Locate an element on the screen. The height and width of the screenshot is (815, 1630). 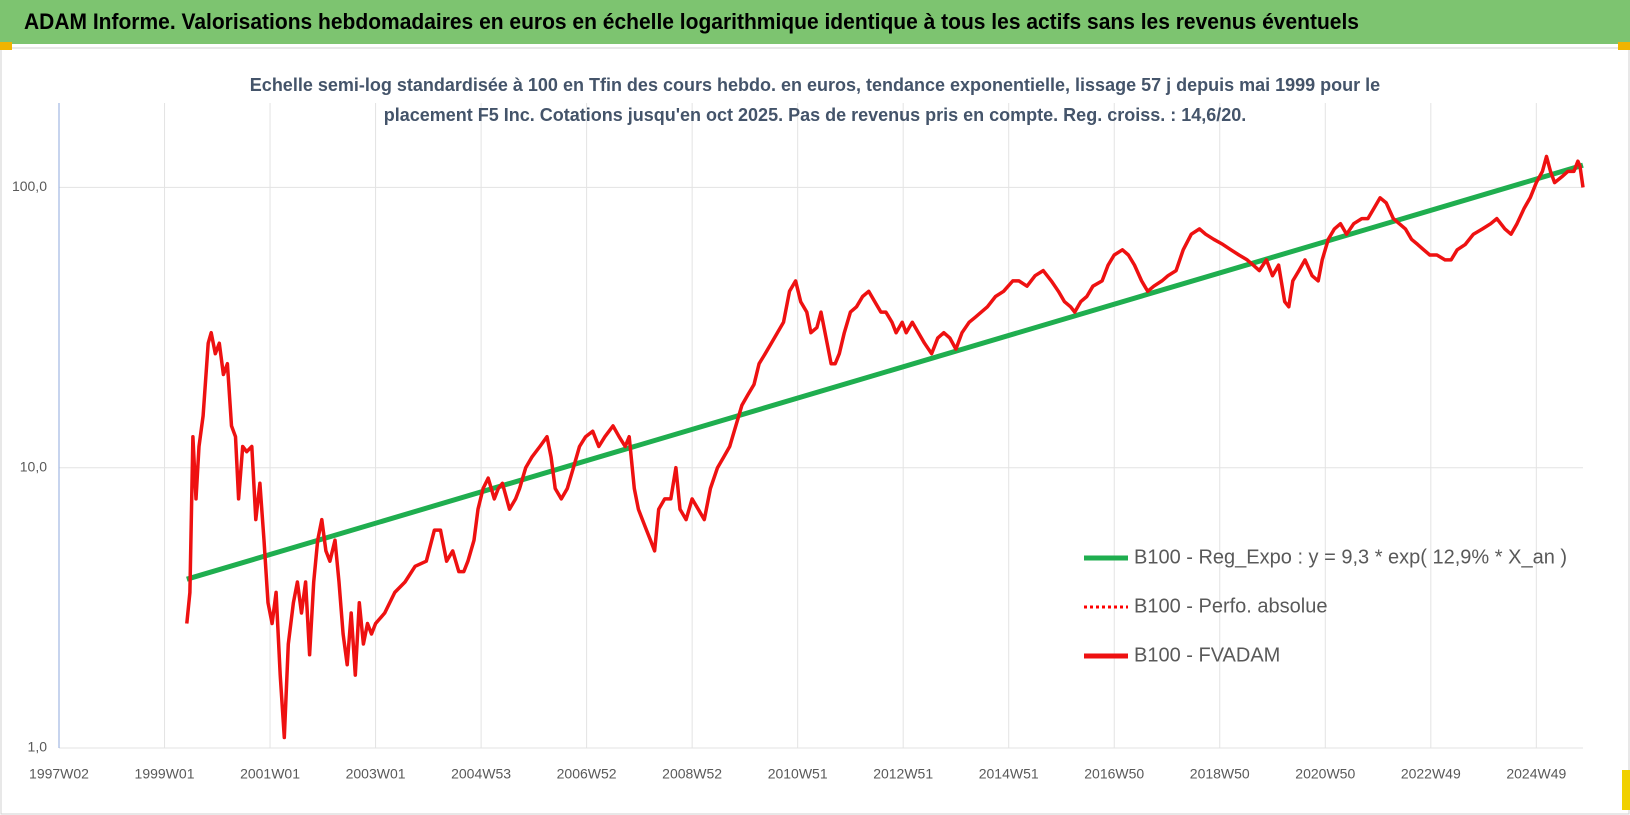
y-tick-label: 10,0 is located at coordinates (33, 466).